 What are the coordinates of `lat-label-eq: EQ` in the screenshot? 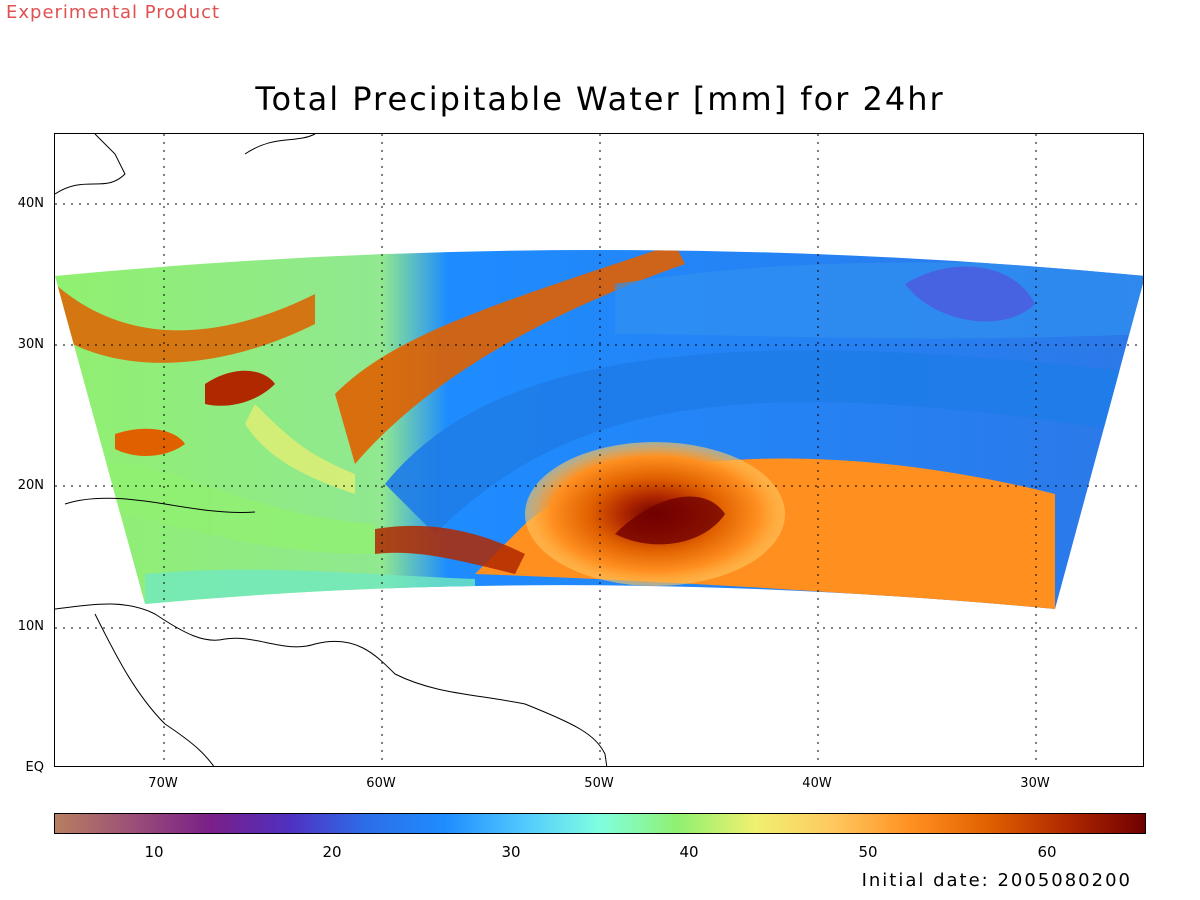 It's located at (34, 767).